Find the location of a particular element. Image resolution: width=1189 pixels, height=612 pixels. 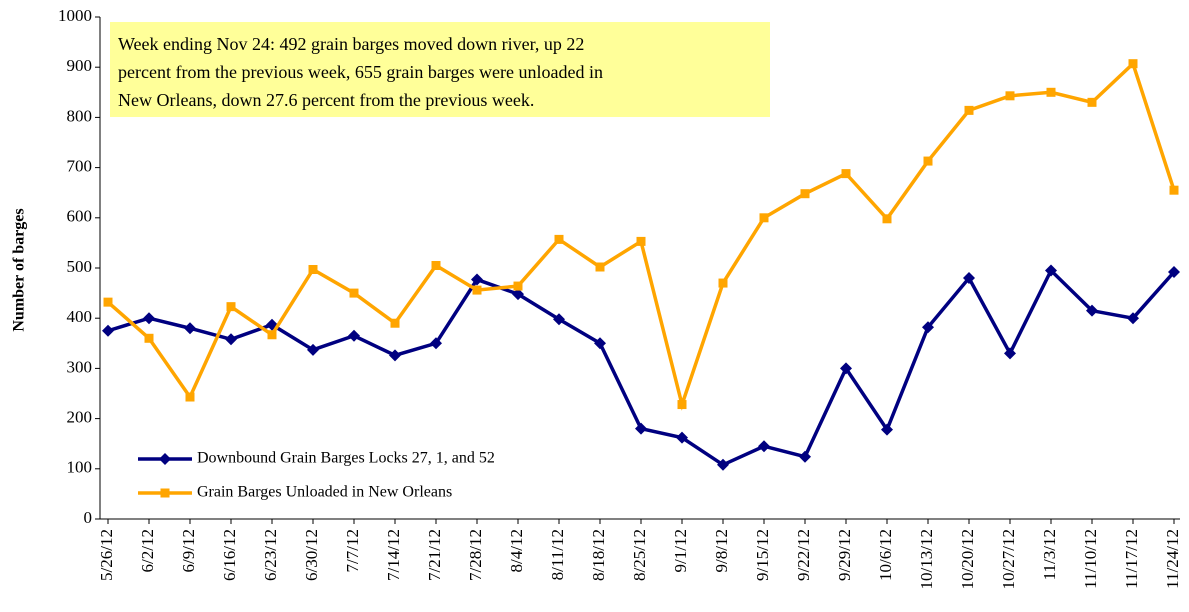

x-tick-label: 5/26/12 is located at coordinates (106, 555).